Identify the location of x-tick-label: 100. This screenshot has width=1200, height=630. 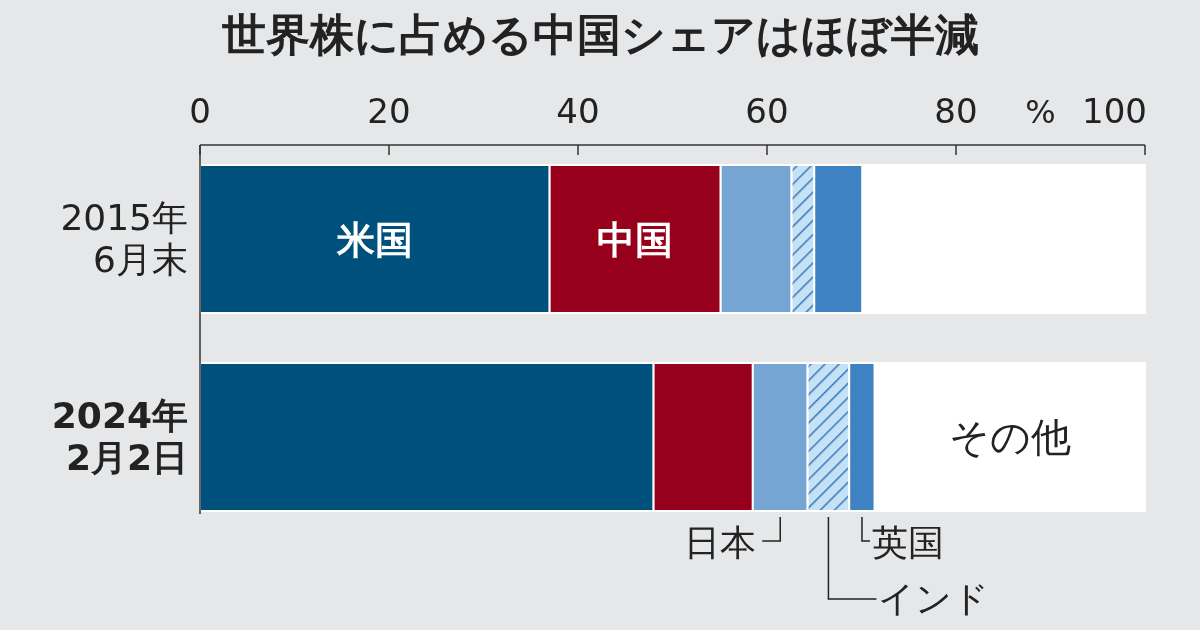
(1114, 111).